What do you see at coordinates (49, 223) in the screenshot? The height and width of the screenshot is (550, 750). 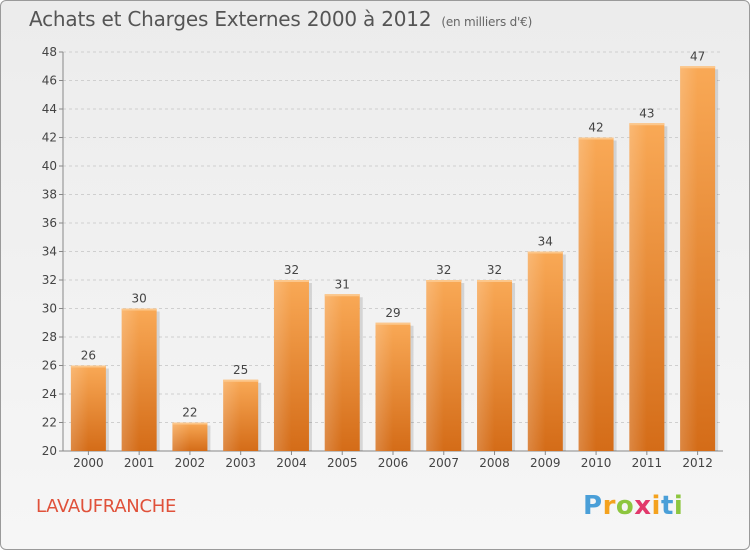 I see `y-tick-label: 36` at bounding box center [49, 223].